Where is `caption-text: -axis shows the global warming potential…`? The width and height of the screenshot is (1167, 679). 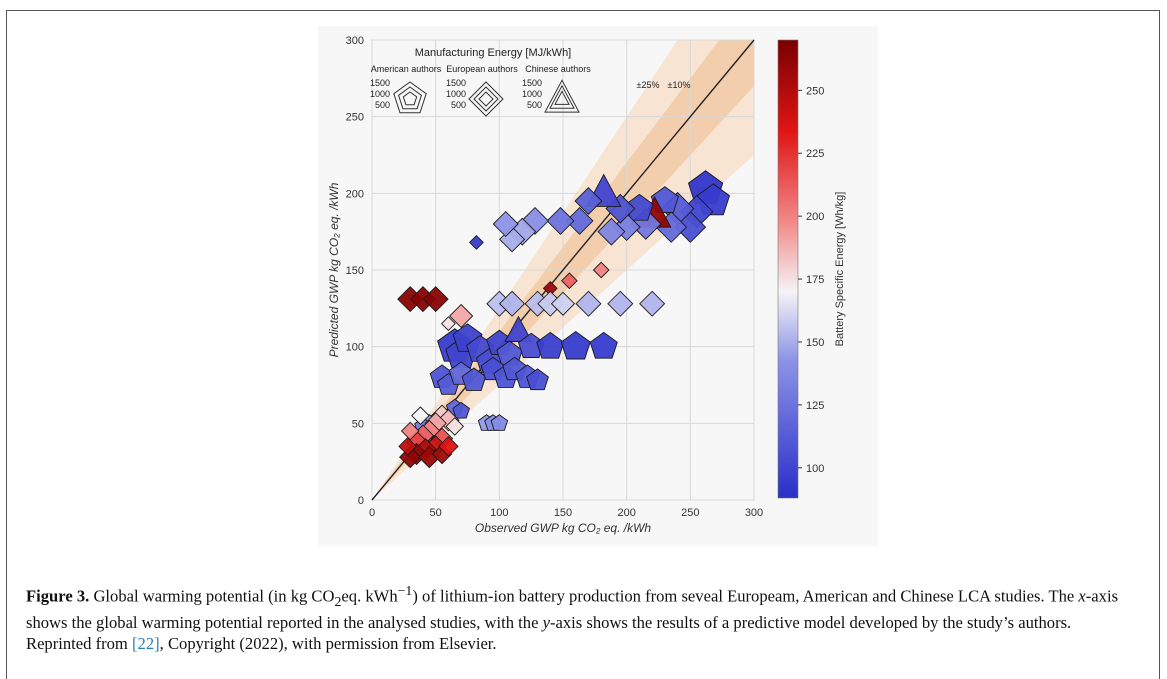 caption-text: -axis shows the global warming potential… is located at coordinates (572, 609).